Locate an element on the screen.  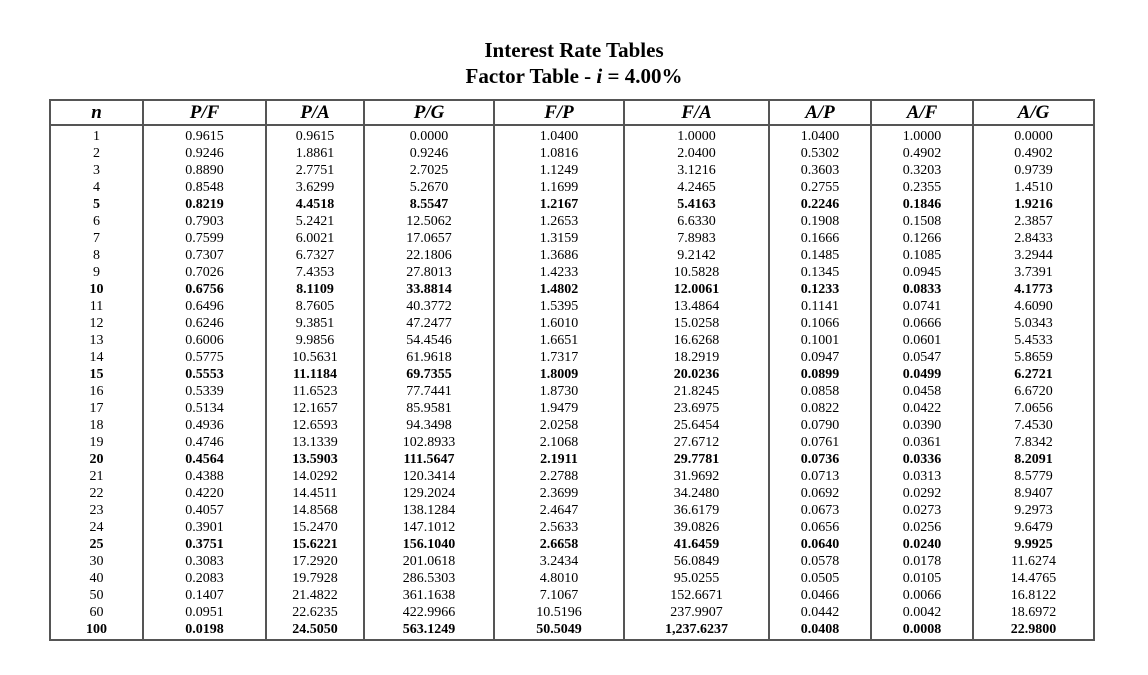
factor-cell: 0.0442 is located at coordinates (820, 612).